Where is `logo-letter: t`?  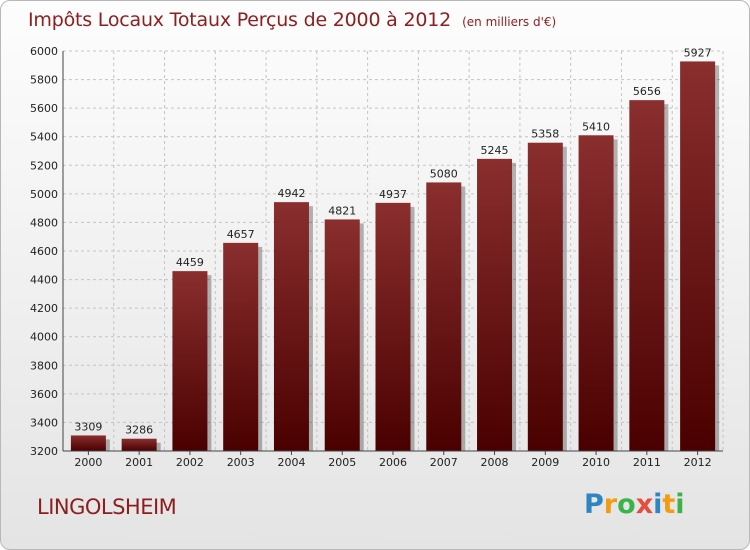
logo-letter: t is located at coordinates (669, 504).